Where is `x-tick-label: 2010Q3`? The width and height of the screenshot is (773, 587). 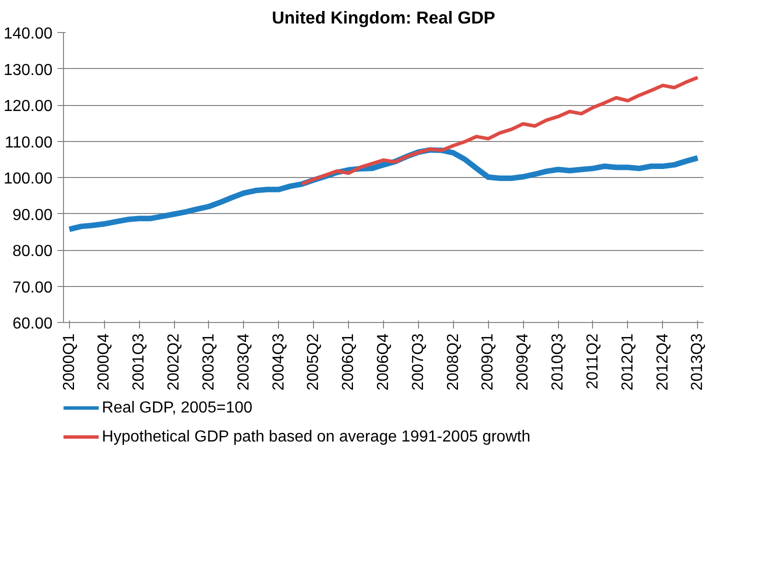
x-tick-label: 2010Q3 is located at coordinates (558, 361).